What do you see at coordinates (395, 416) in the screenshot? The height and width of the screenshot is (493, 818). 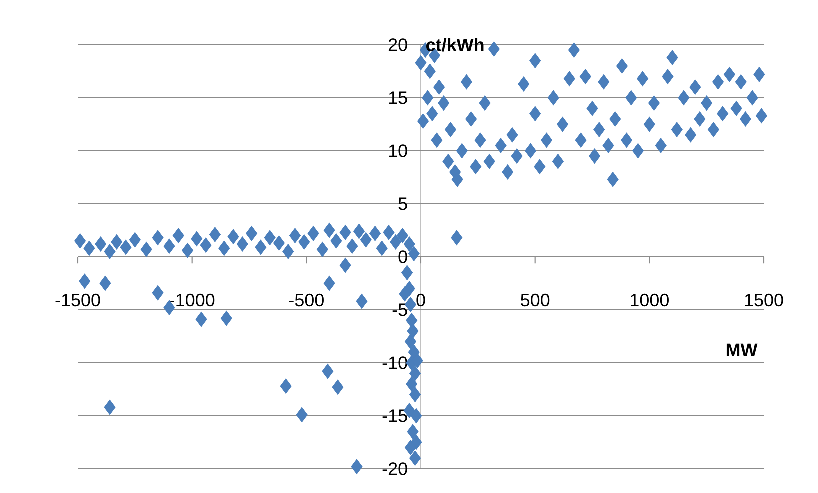 I see `y-tick-label: -15` at bounding box center [395, 416].